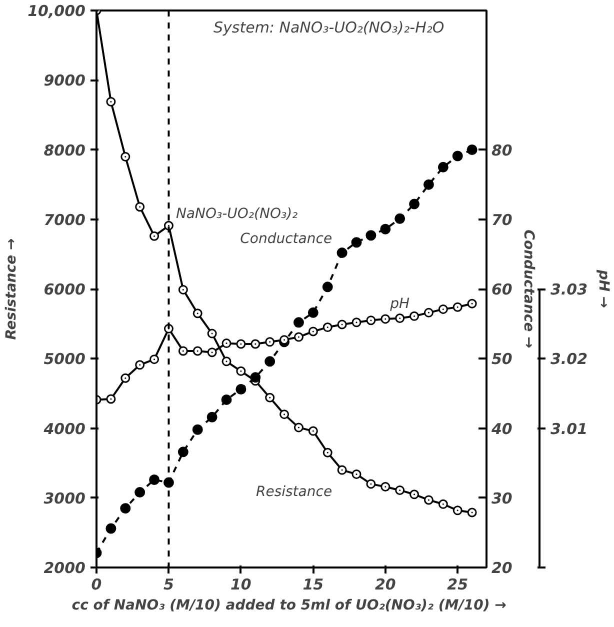 The image size is (614, 627). Describe the element at coordinates (569, 429) in the screenshot. I see `y3-tick-label: 3.01` at that location.